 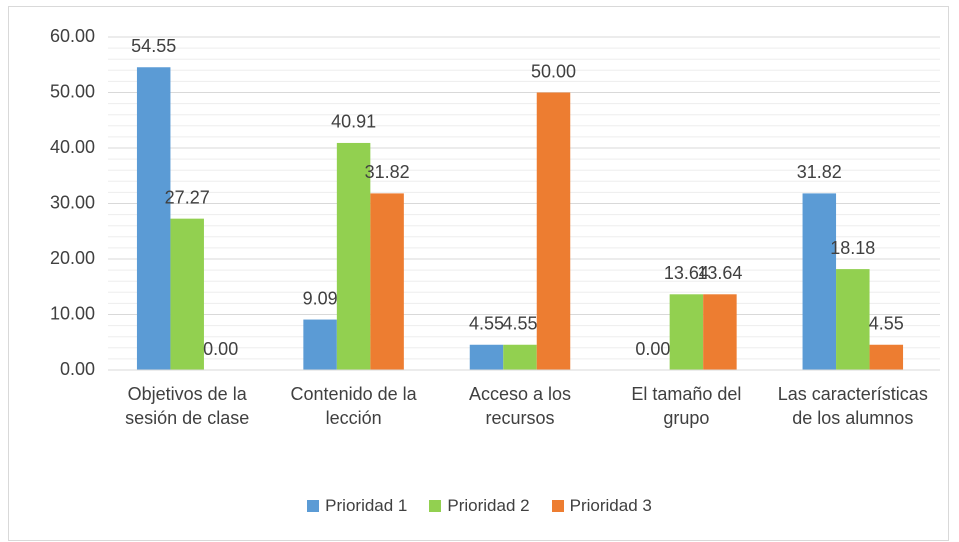 What do you see at coordinates (610, 505) in the screenshot?
I see `legend-label: Prioridad 3` at bounding box center [610, 505].